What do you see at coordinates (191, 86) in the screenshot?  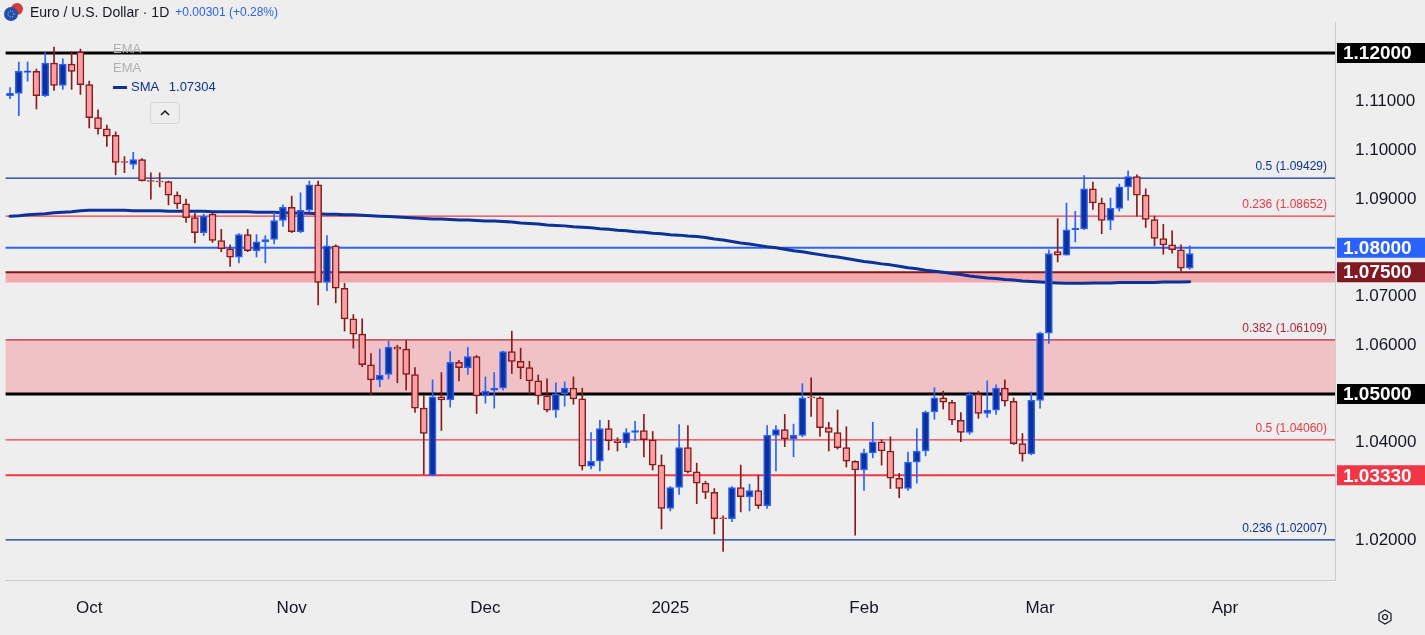 I see `annotation: 1.07304` at bounding box center [191, 86].